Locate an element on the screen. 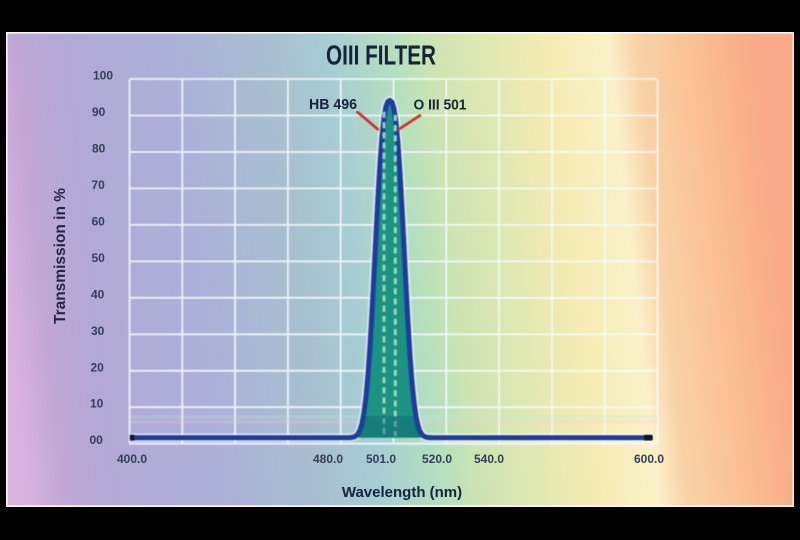 The image size is (800, 540). svg-text: 00 is located at coordinates (97, 440).